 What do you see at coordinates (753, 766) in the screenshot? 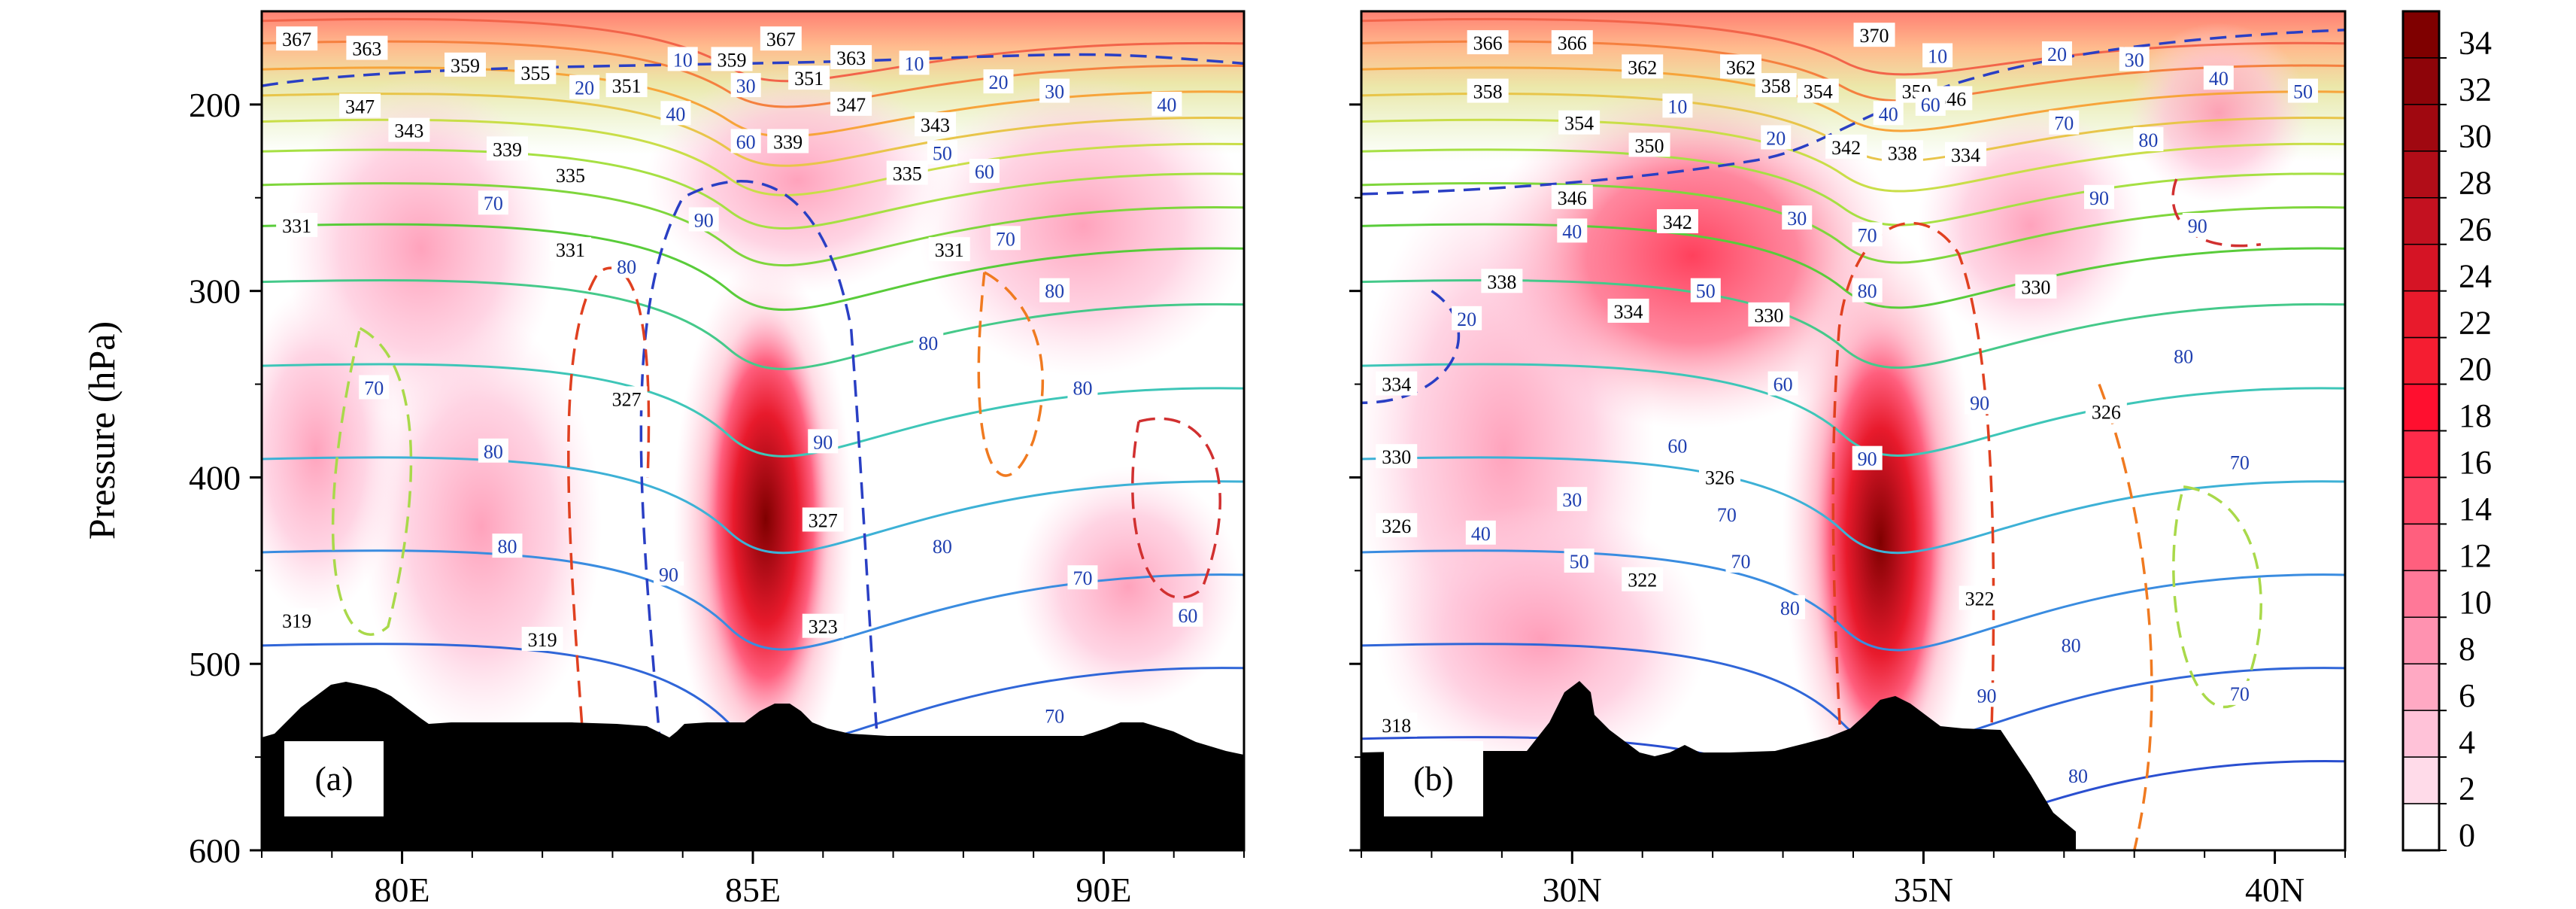
I see `panel-a-terrain` at bounding box center [753, 766].